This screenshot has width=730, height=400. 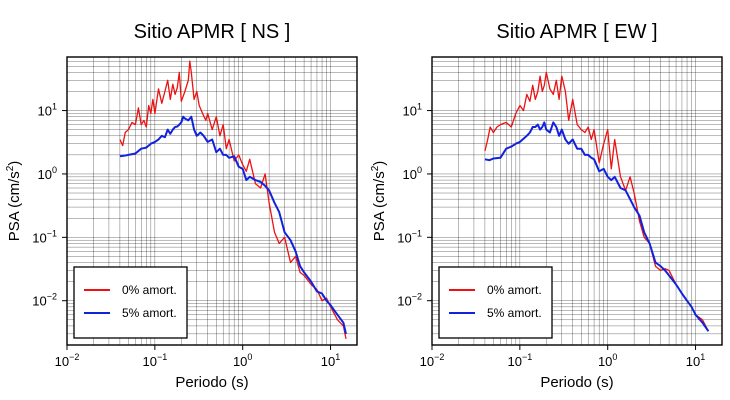 What do you see at coordinates (576, 32) in the screenshot?
I see `chart-title: Sitio APMR [ EW ]` at bounding box center [576, 32].